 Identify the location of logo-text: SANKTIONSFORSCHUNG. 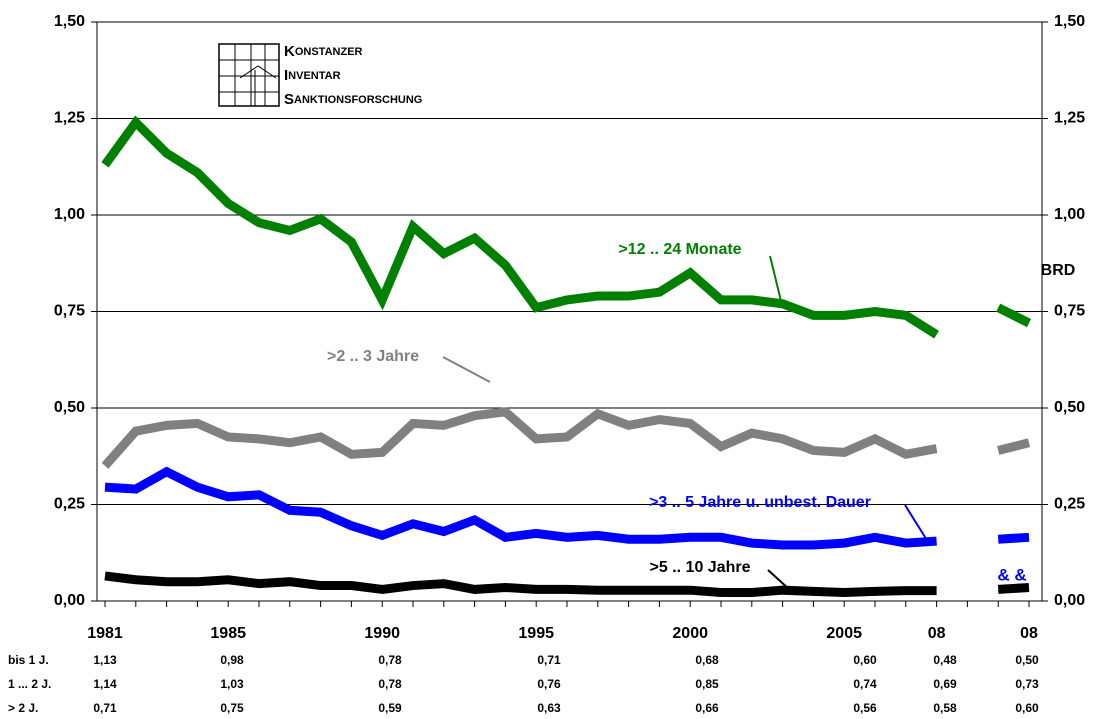
(353, 99).